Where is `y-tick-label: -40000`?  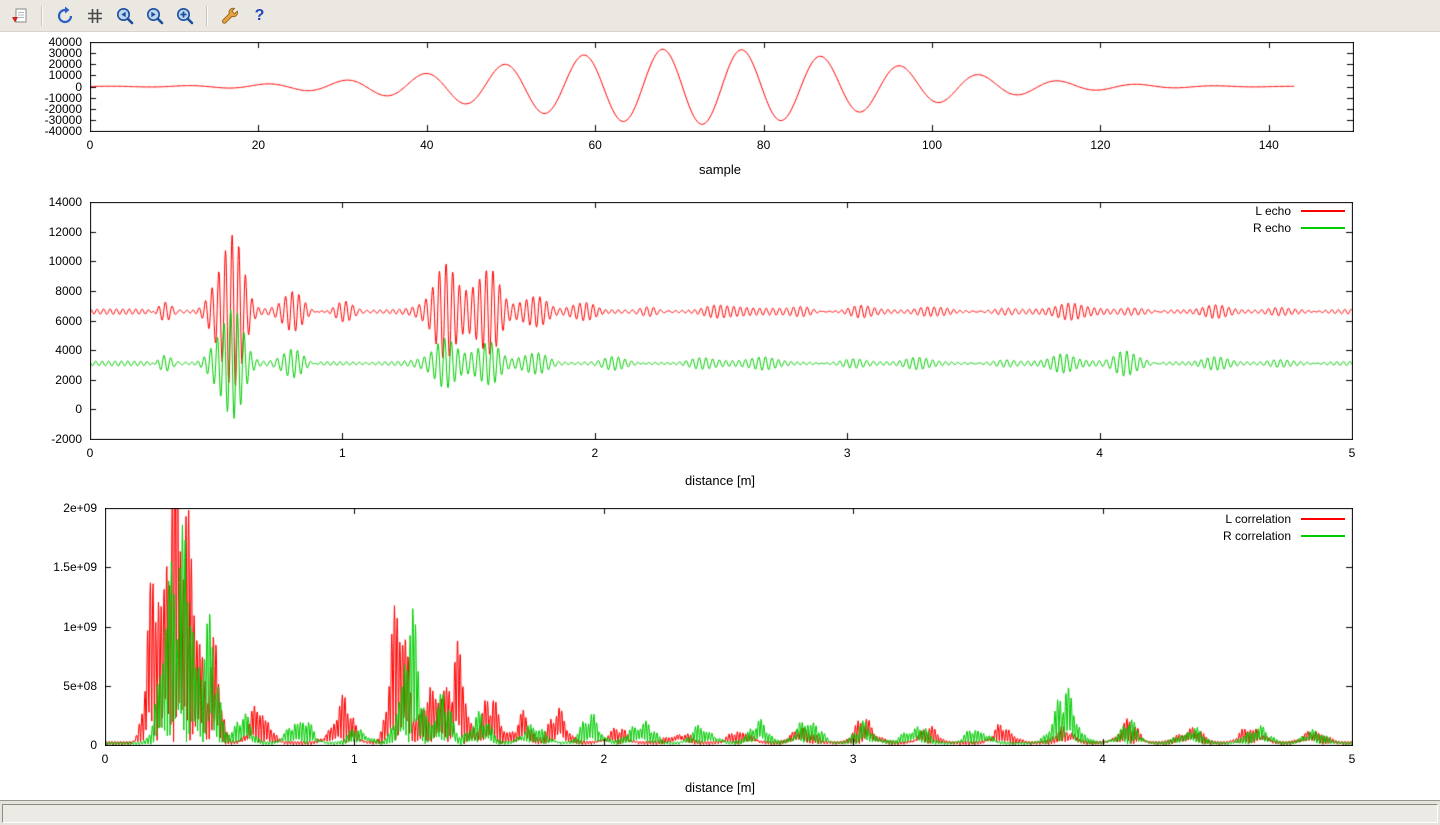 y-tick-label: -40000 is located at coordinates (63, 131).